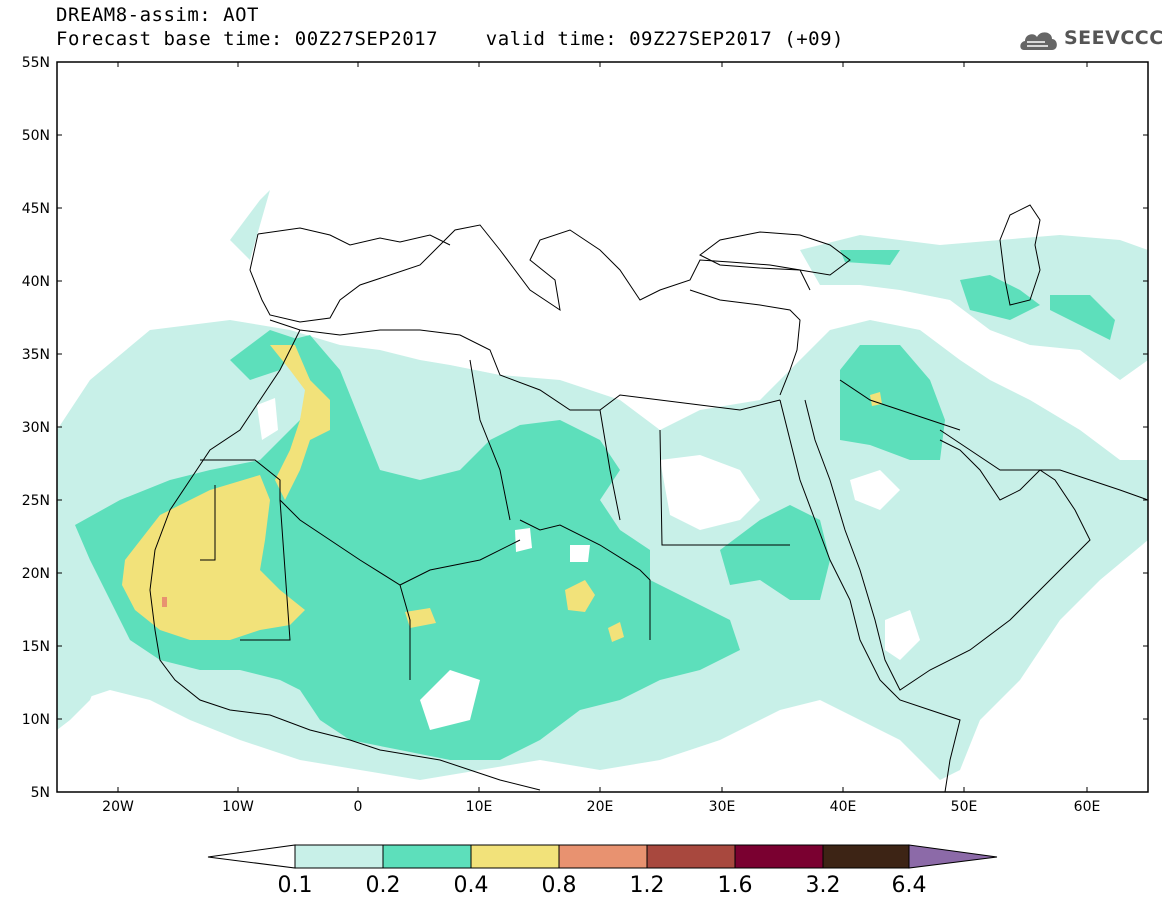 This screenshot has height=905, width=1165. Describe the element at coordinates (722, 807) in the screenshot. I see `lon-label: 30E` at that location.